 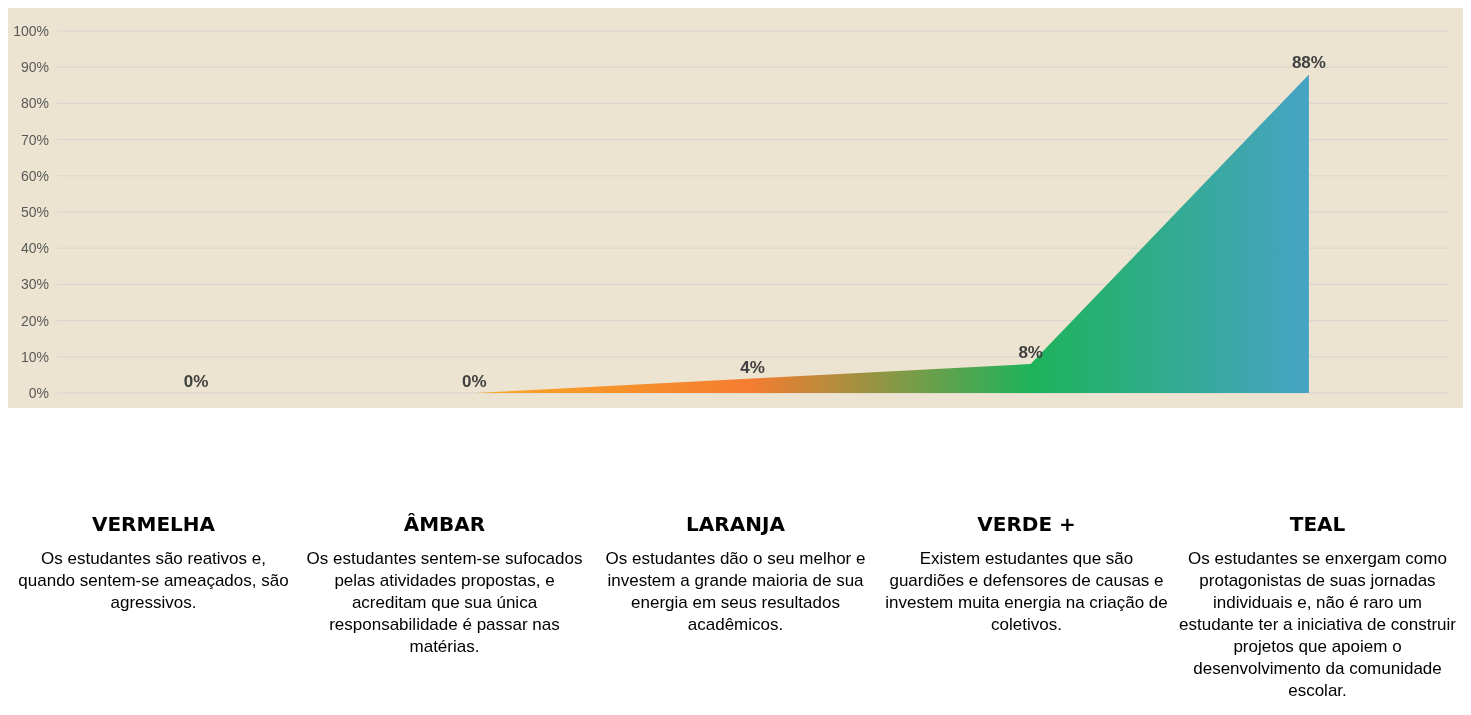 What do you see at coordinates (752, 367) in the screenshot?
I see `data-label: 4%` at bounding box center [752, 367].